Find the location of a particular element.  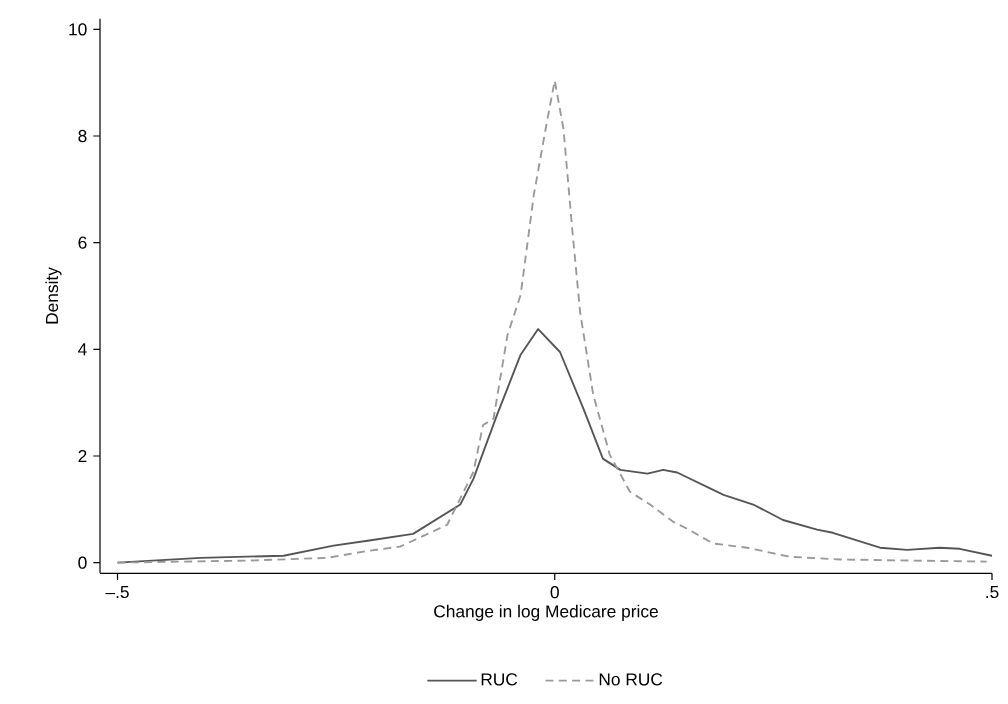

y-axis-title: Density is located at coordinates (53, 295).